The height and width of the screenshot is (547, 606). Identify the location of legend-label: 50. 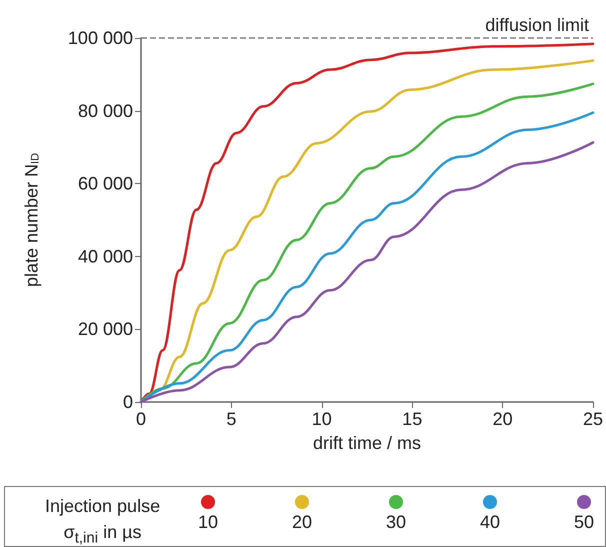
(584, 522).